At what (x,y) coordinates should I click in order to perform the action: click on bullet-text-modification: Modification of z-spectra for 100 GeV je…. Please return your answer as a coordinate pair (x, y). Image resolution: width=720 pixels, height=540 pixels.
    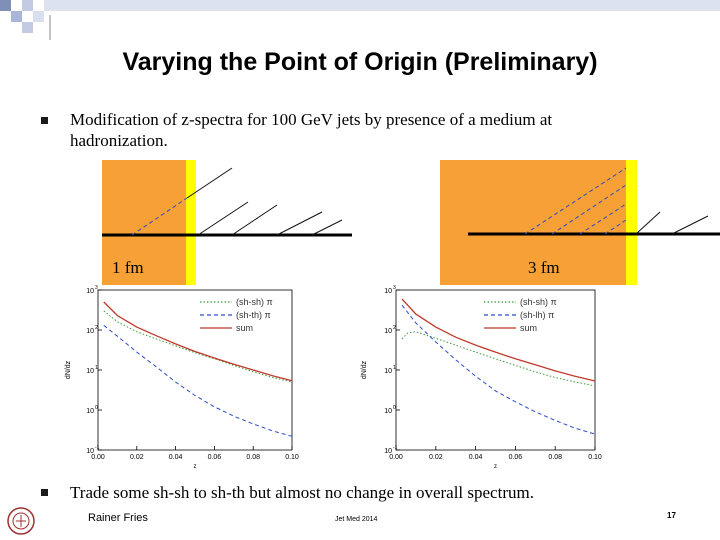
    Looking at the image, I should click on (311, 130).